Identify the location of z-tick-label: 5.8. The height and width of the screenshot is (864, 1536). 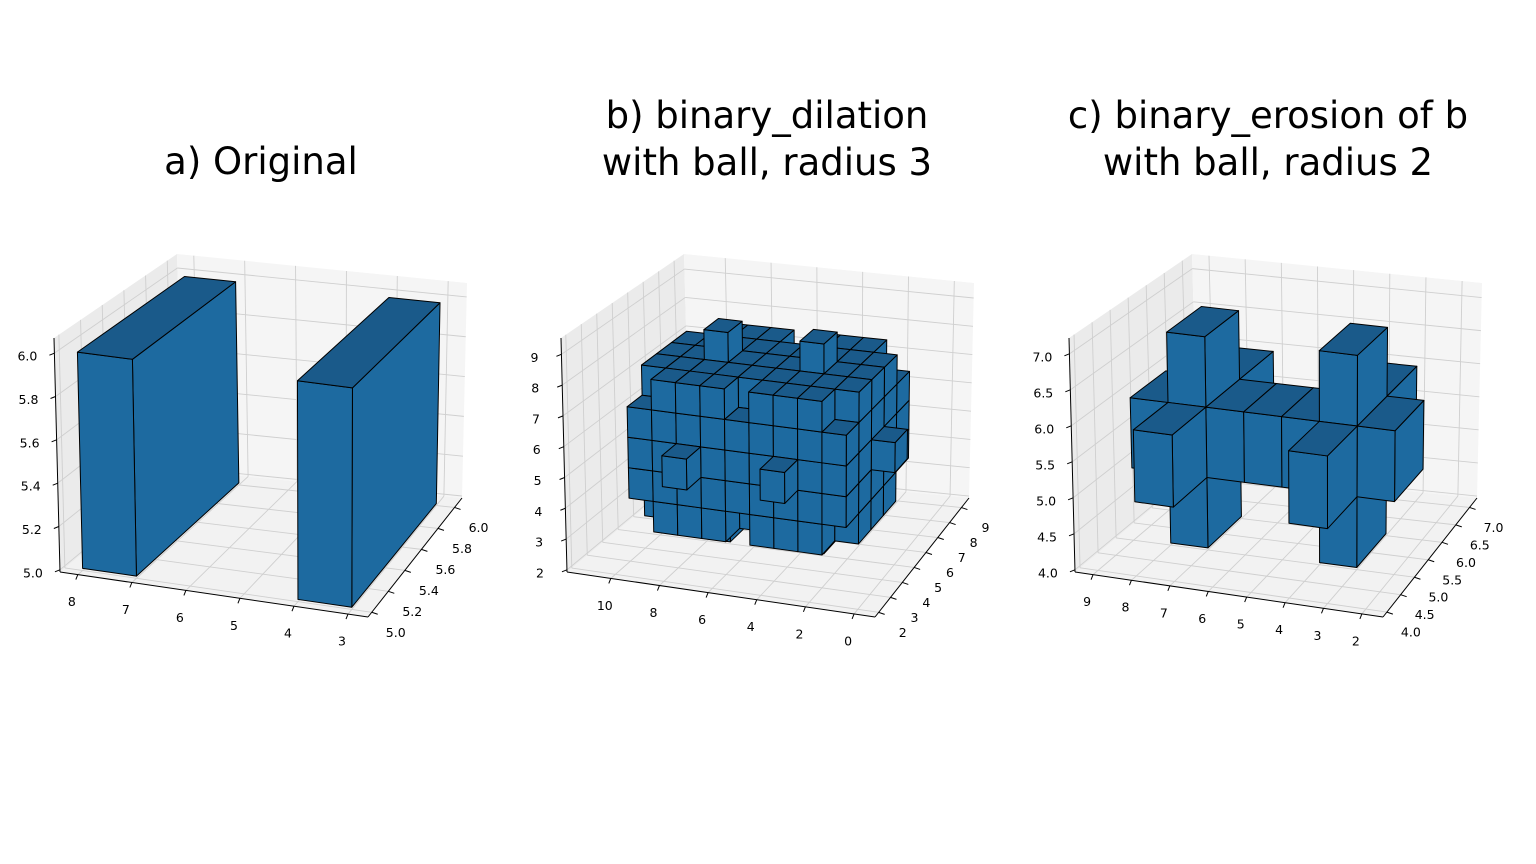
(29, 399).